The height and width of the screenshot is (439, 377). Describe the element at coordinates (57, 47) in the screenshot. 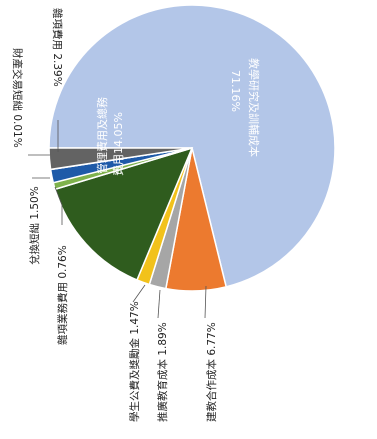

I see `label-misc: 雜項費用 2.39%` at that location.